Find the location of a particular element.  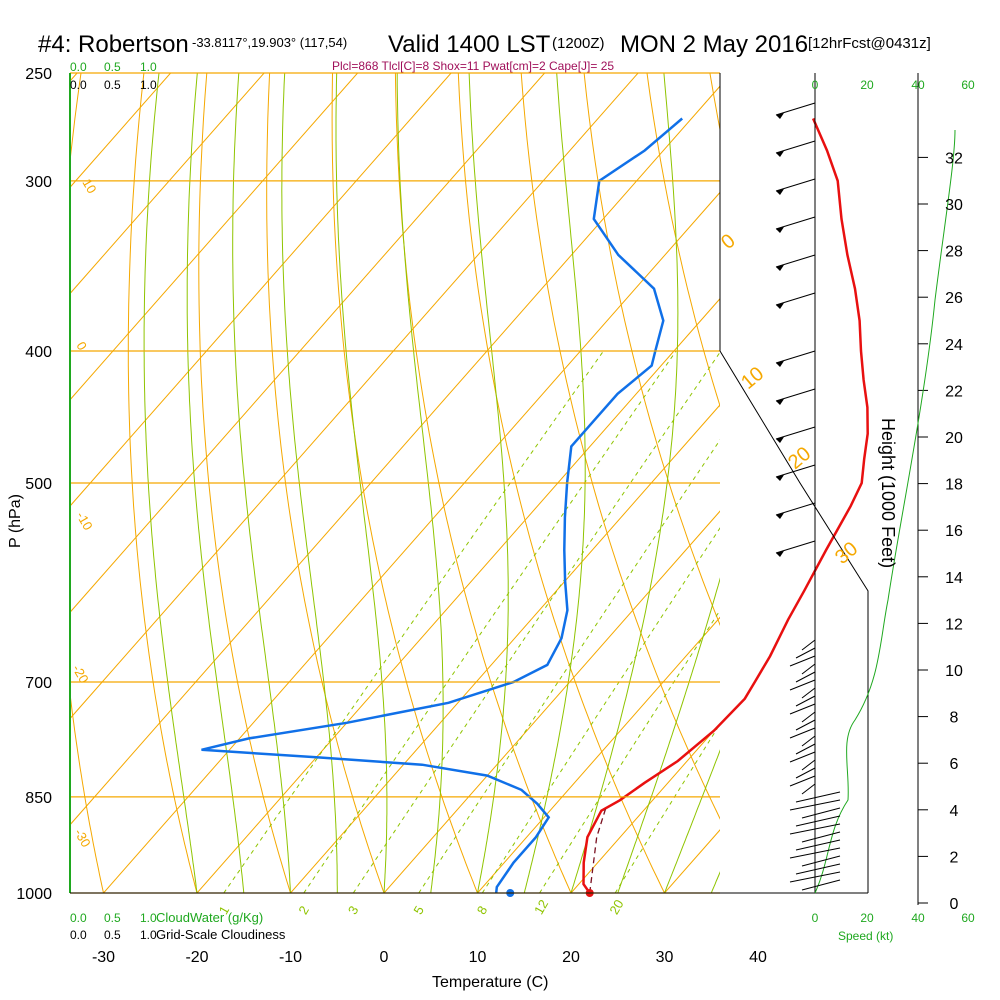

cloudiness-scale-bottom: 0.5 is located at coordinates (112, 935).